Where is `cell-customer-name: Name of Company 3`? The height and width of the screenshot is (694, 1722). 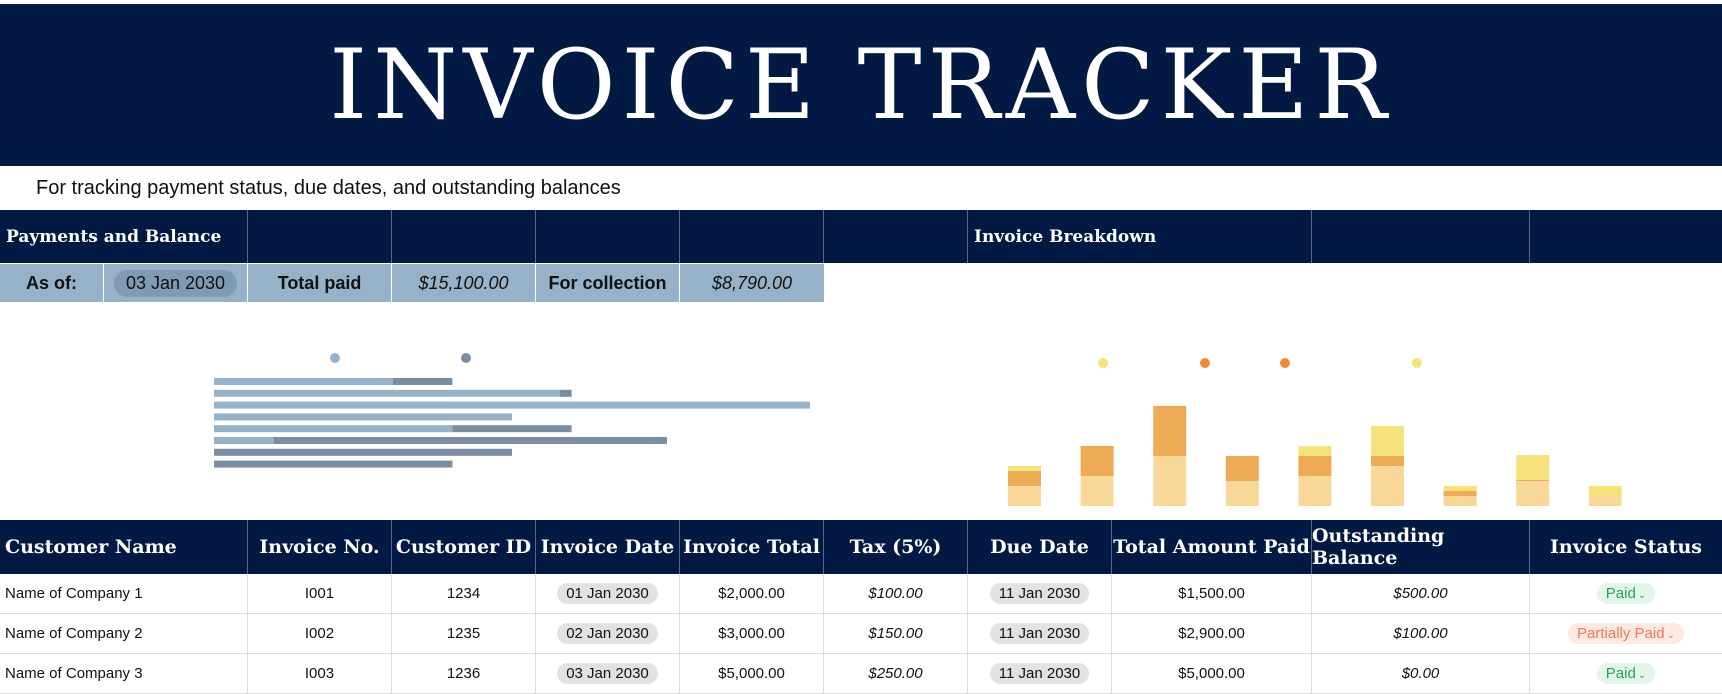
cell-customer-name: Name of Company 3 is located at coordinates (124, 673).